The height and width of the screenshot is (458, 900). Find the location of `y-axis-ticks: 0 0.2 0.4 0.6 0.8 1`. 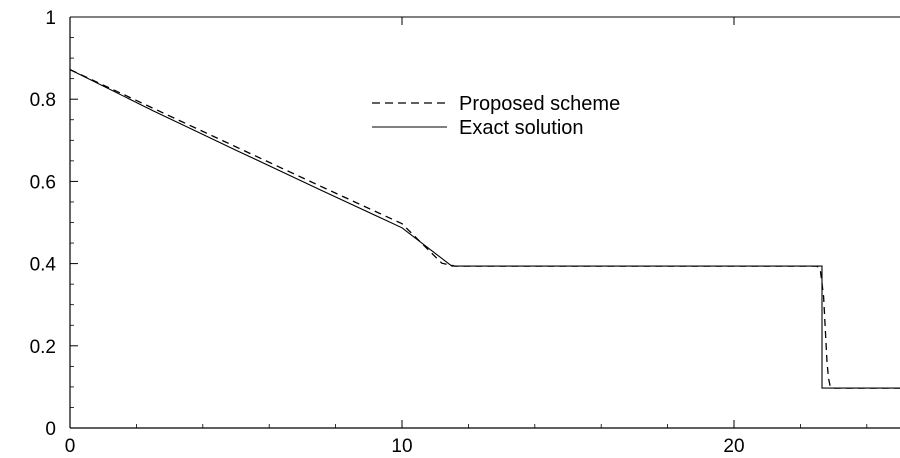

y-axis-ticks: 0 0.2 0.4 0.6 0.8 1 is located at coordinates (54, 224).